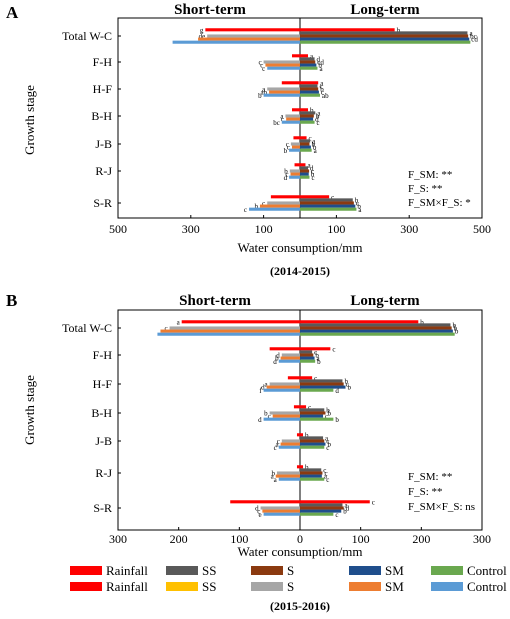 This screenshot has width=510, height=619. I want to click on short-term-header-b: Short-term, so click(215, 301).